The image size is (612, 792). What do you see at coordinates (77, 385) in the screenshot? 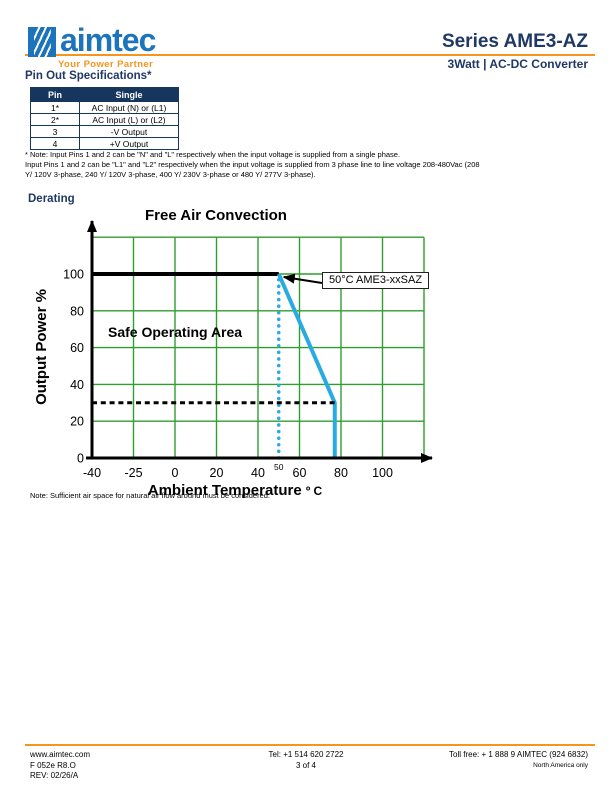
I see `y-tick-label: 40` at bounding box center [77, 385].